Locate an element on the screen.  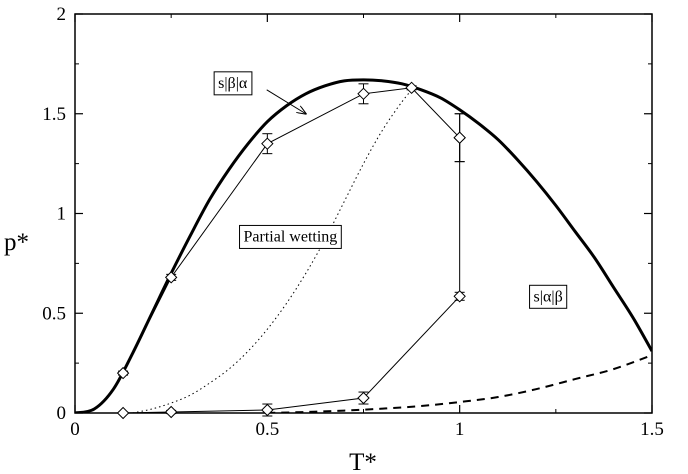
y-tick-label: 1 is located at coordinates (62, 214).